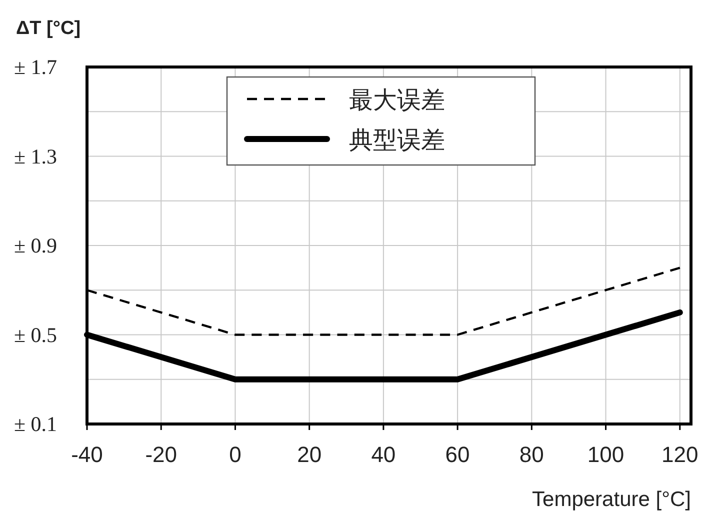 The height and width of the screenshot is (516, 701). Describe the element at coordinates (605, 454) in the screenshot. I see `x-tick-label: 100` at that location.